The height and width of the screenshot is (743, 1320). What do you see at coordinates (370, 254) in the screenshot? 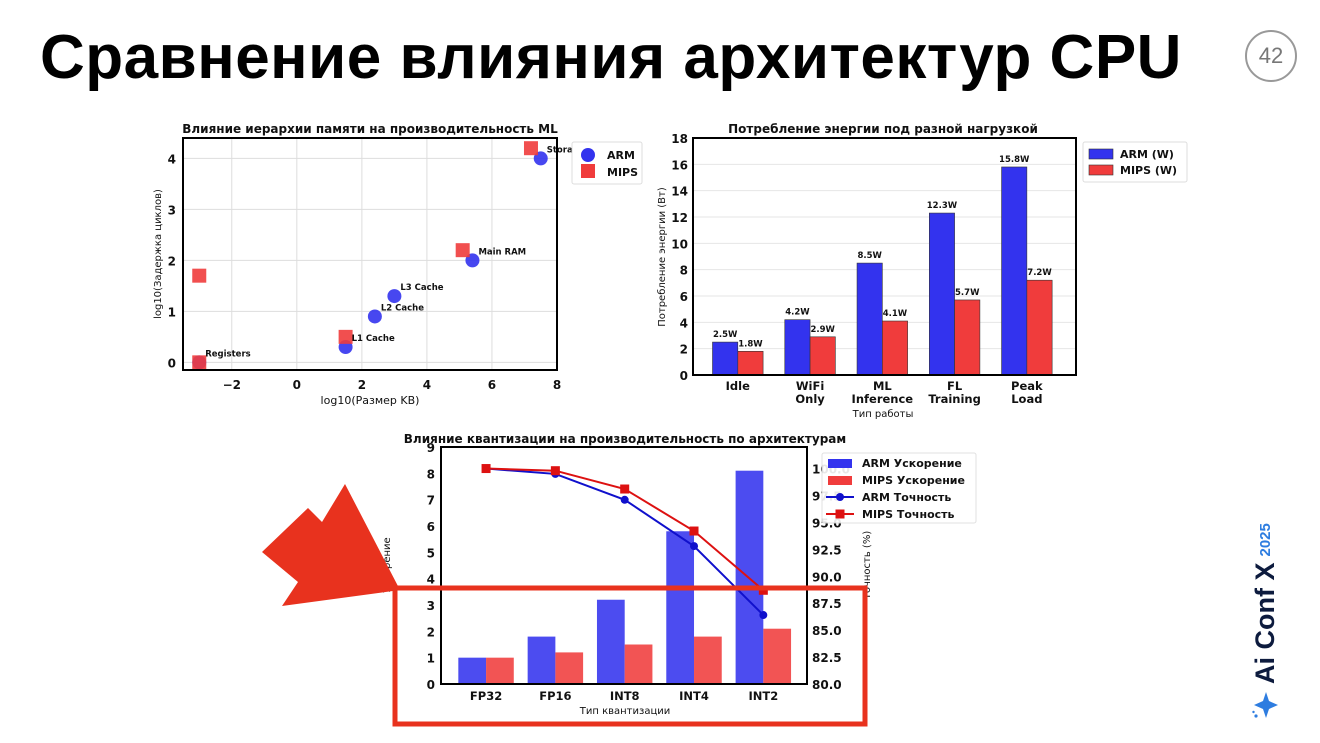
I see `chart1-axes-frame` at bounding box center [370, 254].